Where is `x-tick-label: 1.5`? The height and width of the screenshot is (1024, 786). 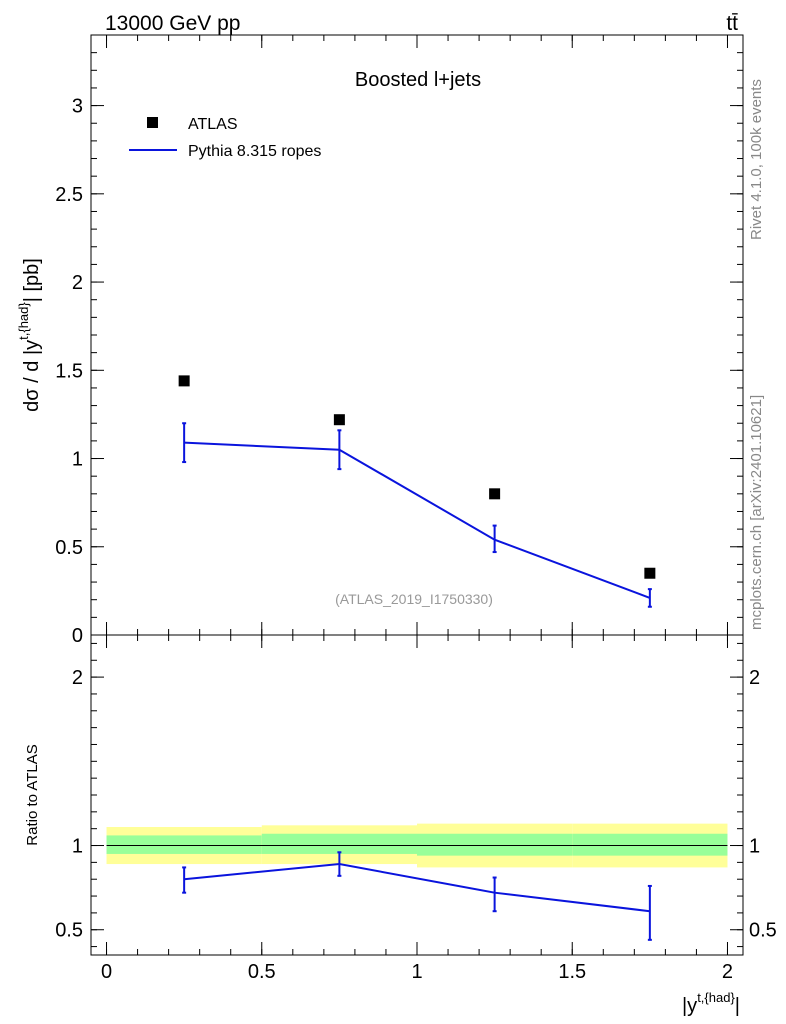
x-tick-label: 1.5 is located at coordinates (572, 972).